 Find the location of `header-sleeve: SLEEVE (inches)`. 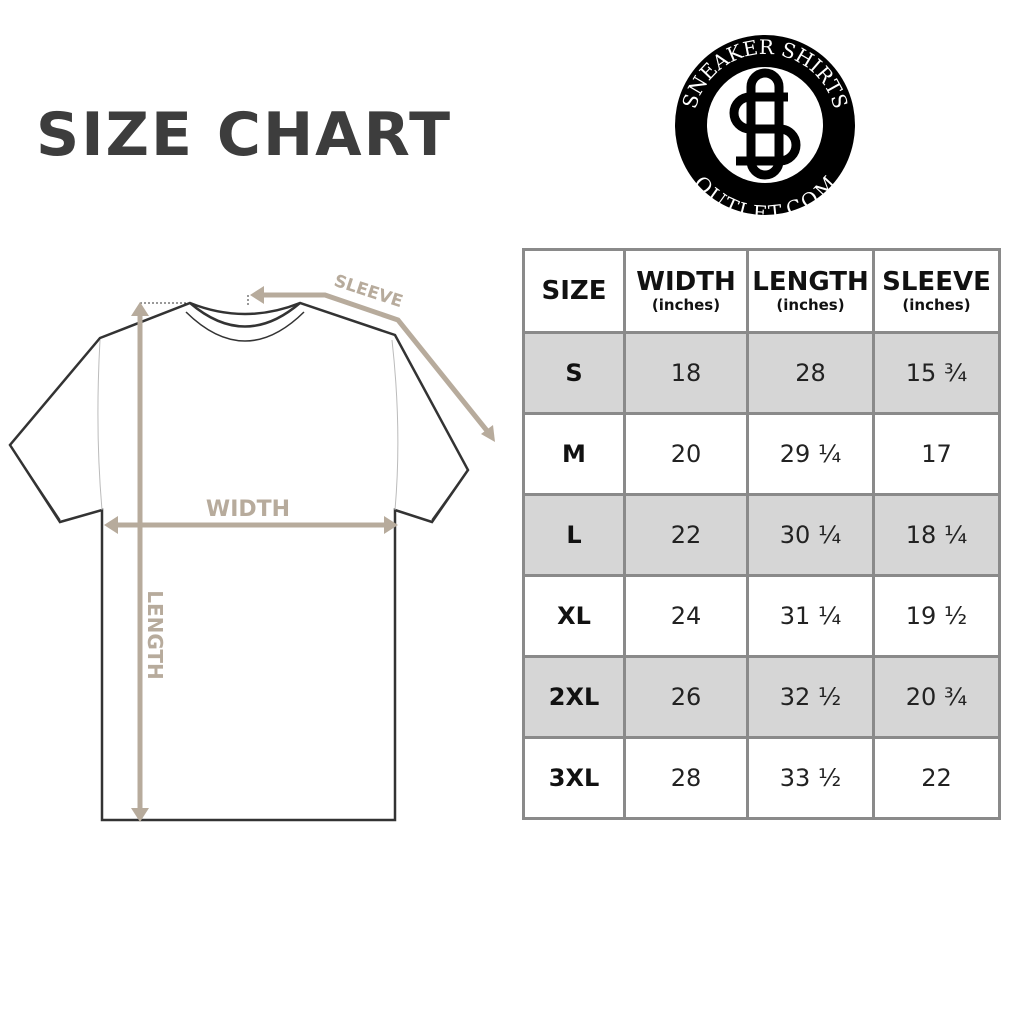

header-sleeve: SLEEVE (inches) is located at coordinates (936, 291).